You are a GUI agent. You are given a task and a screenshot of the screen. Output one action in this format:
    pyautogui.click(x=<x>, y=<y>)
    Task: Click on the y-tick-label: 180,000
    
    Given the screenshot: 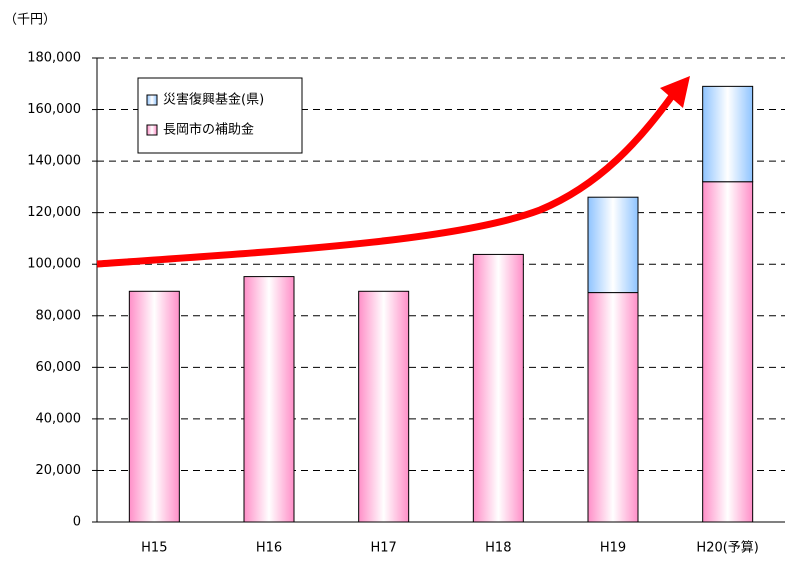 What is the action you would take?
    pyautogui.click(x=54, y=58)
    